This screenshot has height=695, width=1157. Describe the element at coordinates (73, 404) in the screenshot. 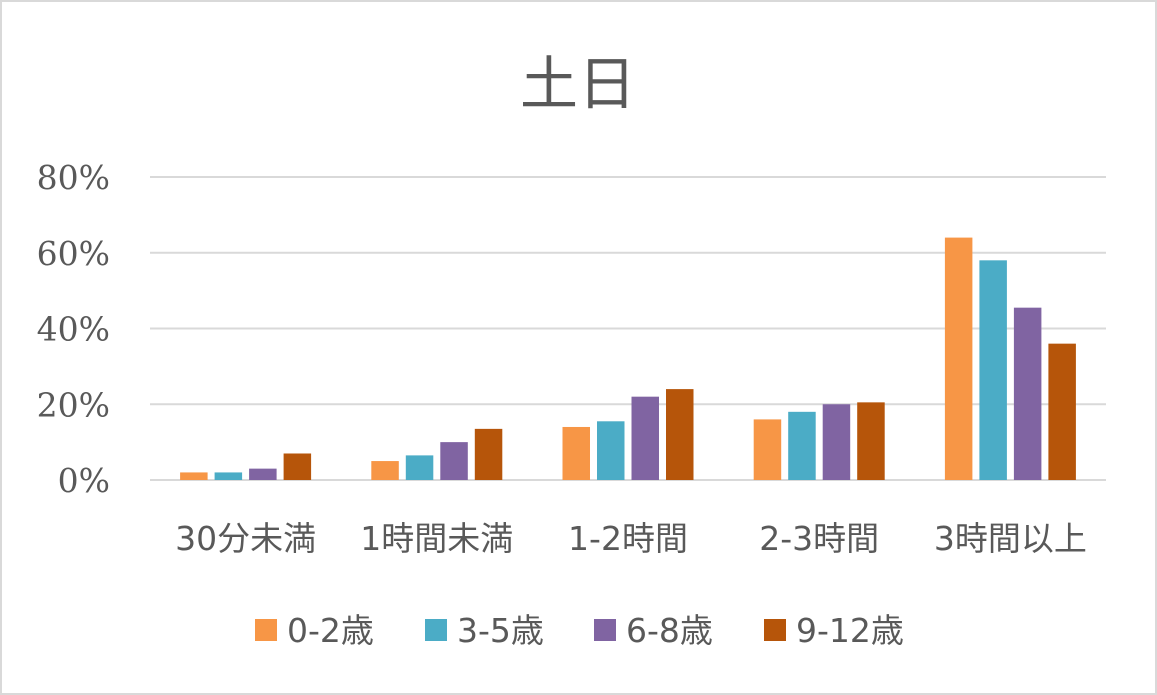

I see `y-tick-label: 20%` at that location.